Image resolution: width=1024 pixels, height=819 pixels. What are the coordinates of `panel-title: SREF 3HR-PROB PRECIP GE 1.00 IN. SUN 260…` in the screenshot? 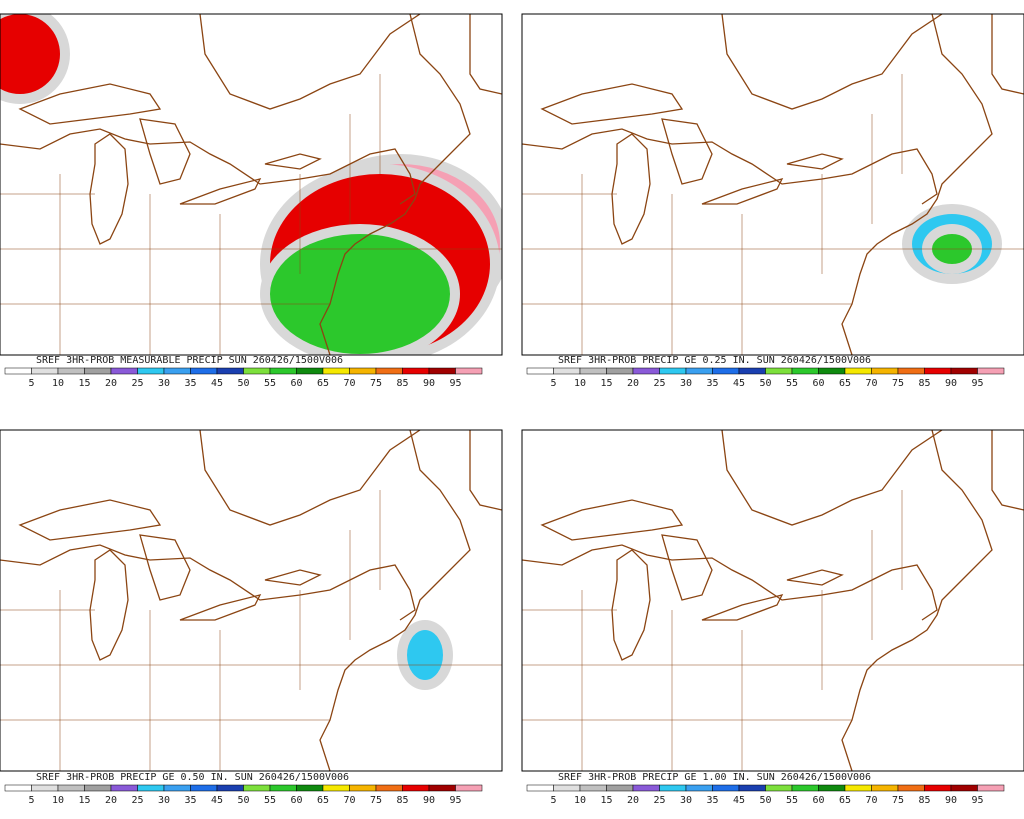 It's located at (714, 777).